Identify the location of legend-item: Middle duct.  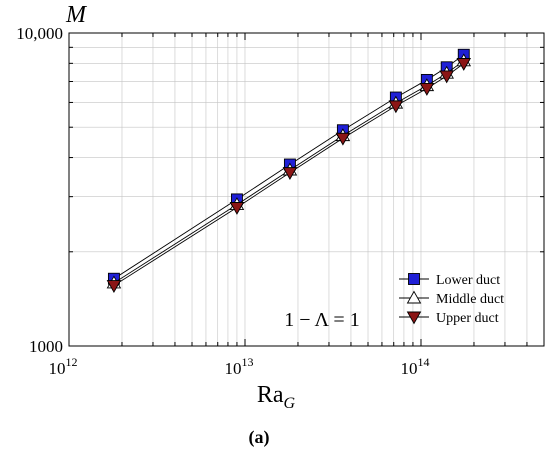
(451, 298).